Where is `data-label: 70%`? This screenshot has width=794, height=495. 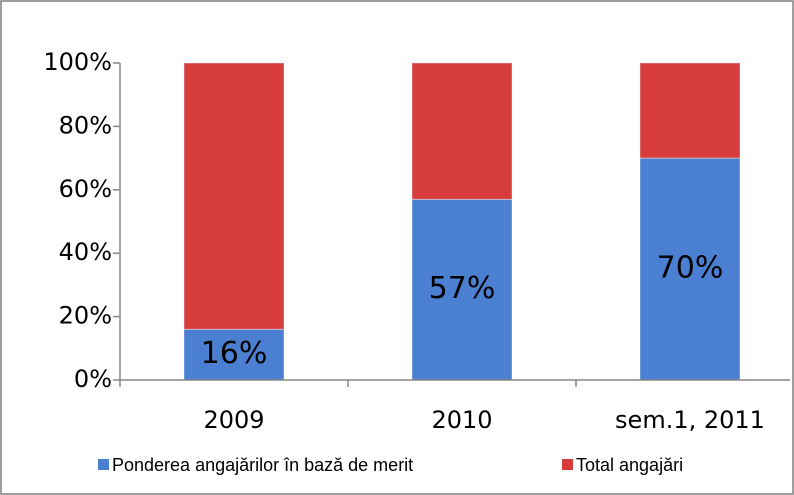
data-label: 70% is located at coordinates (690, 268).